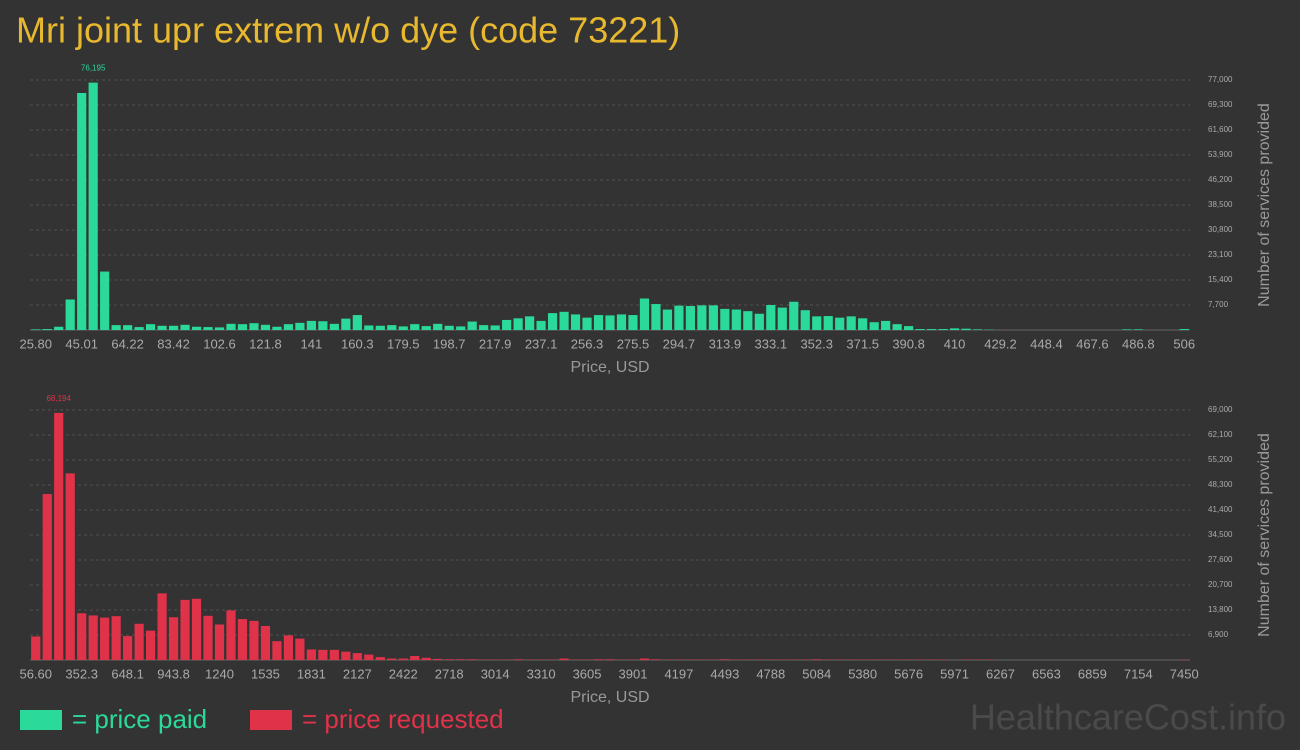  Describe the element at coordinates (265, 673) in the screenshot. I see `x-tick-label: 1535` at that location.